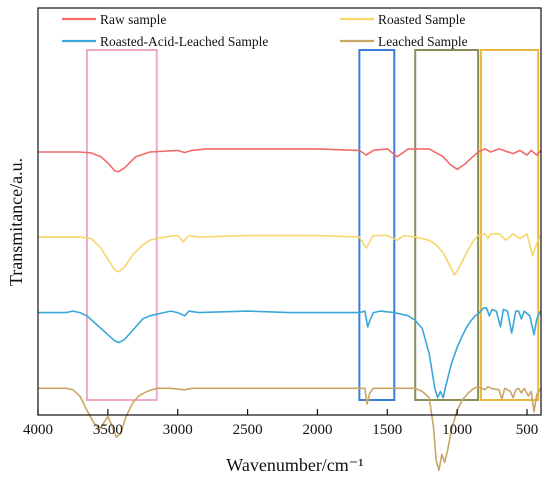 This screenshot has height=480, width=550. Describe the element at coordinates (108, 430) in the screenshot. I see `x-tick-label: 3500` at that location.